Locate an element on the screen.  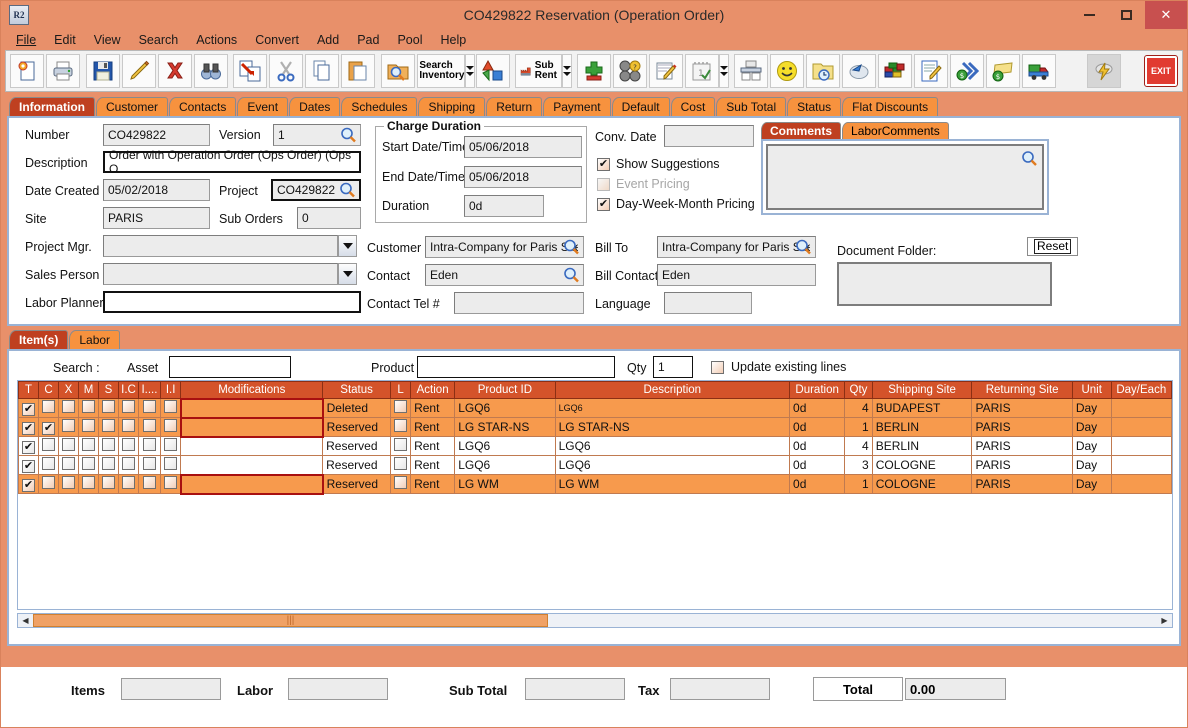
row-checkbox-i is located at coordinates (149, 444).